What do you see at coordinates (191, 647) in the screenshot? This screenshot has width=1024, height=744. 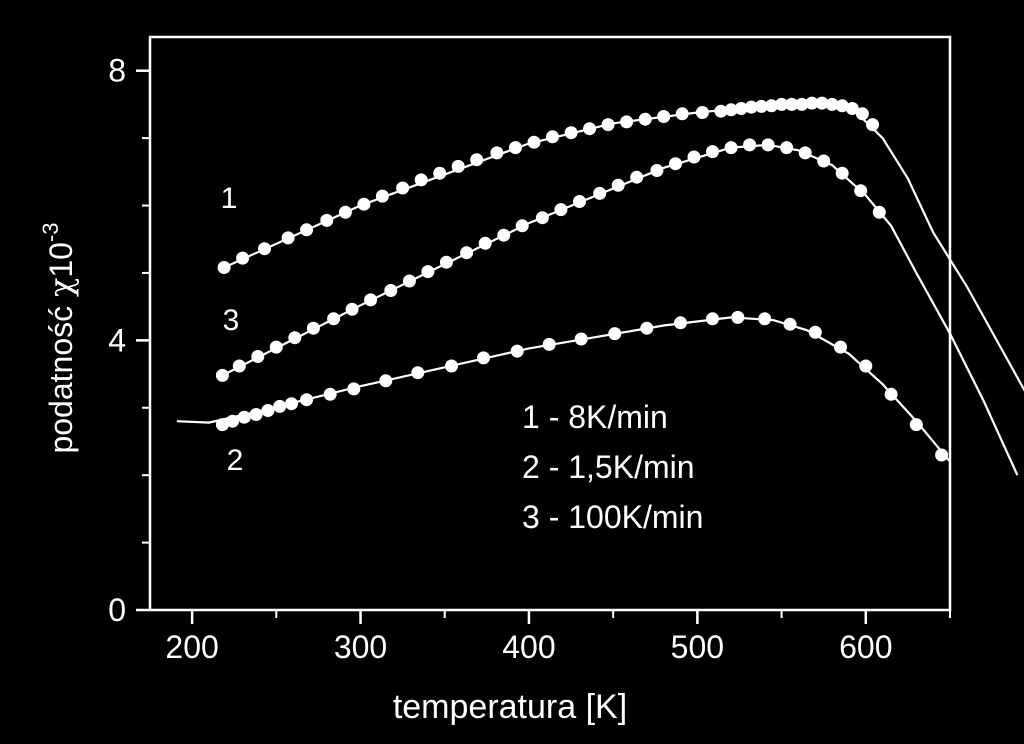 I see `x-tick-label: 200` at bounding box center [191, 647].